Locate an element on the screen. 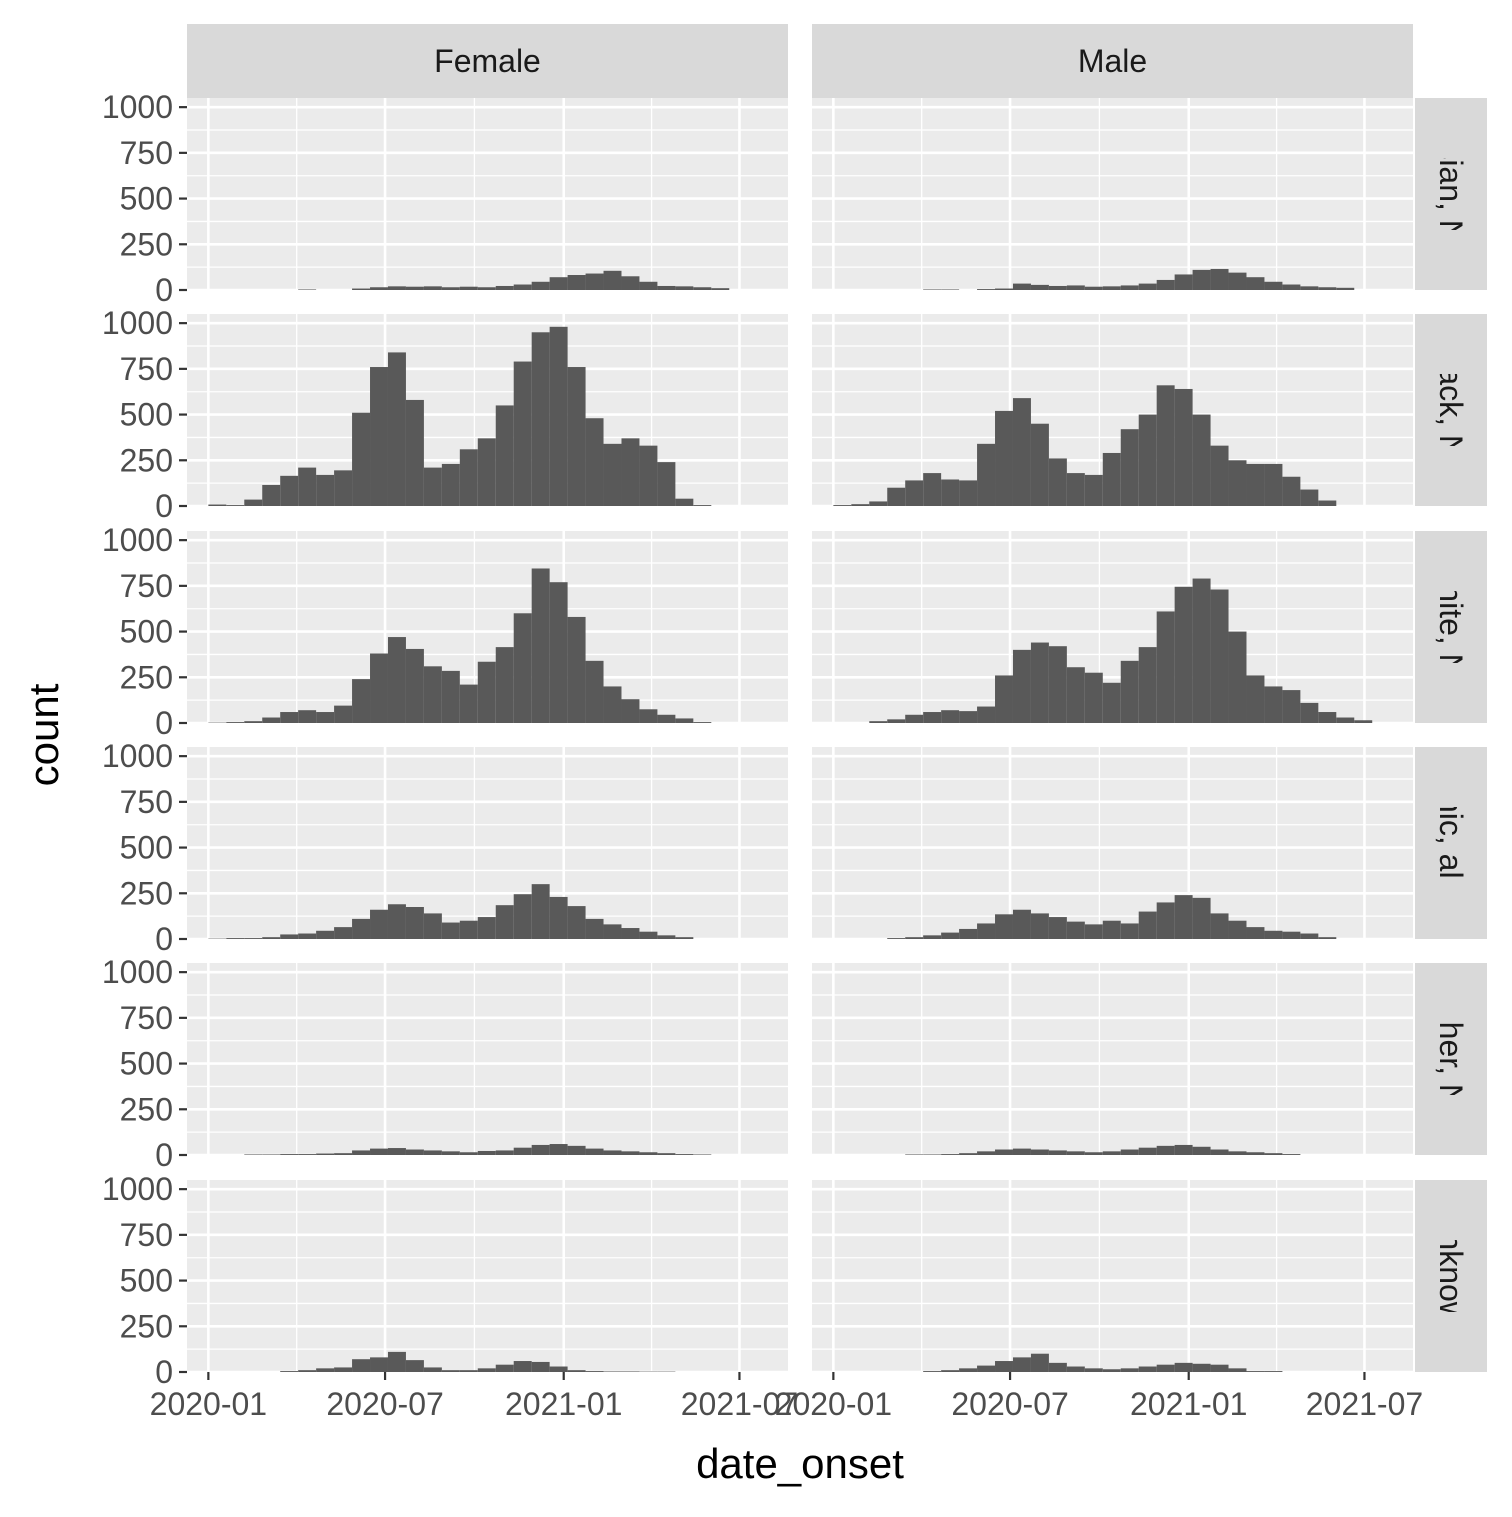 The height and width of the screenshot is (1517, 1512). panel-male-black-nh is located at coordinates (1112, 410).